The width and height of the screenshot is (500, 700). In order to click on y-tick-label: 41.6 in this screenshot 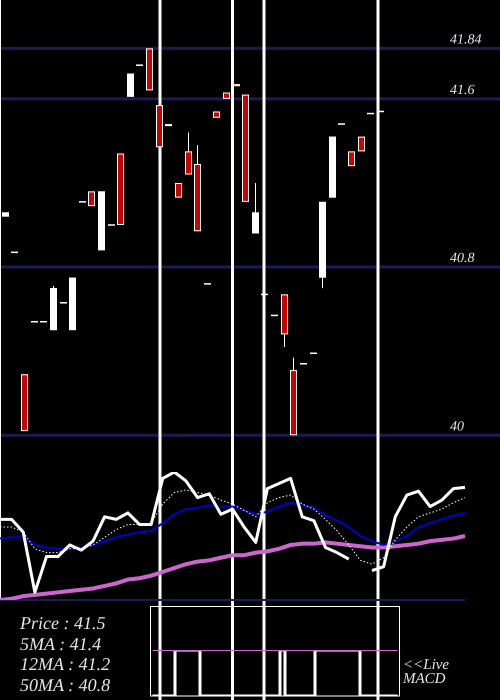, I will do `click(462, 90)`.